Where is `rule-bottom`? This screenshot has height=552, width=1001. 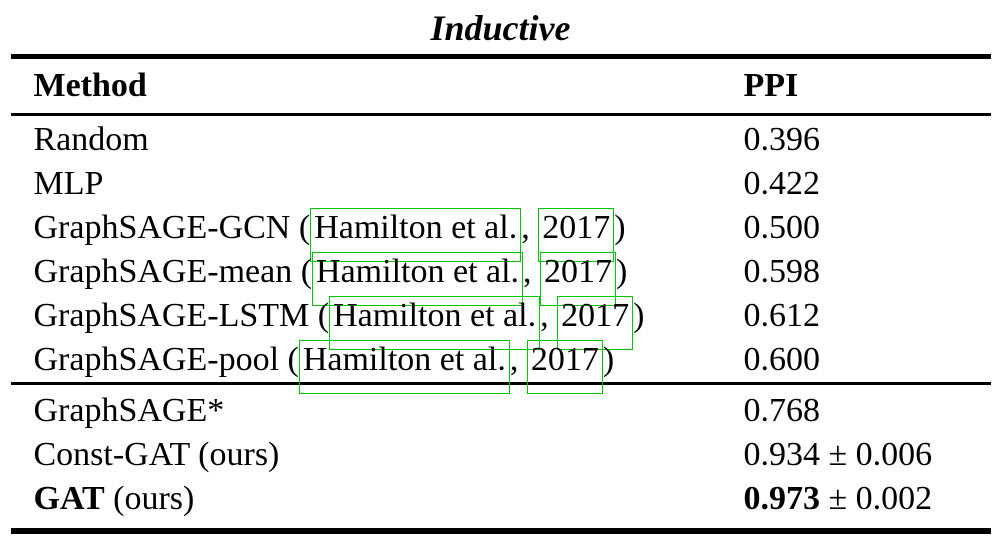 rule-bottom is located at coordinates (500, 531).